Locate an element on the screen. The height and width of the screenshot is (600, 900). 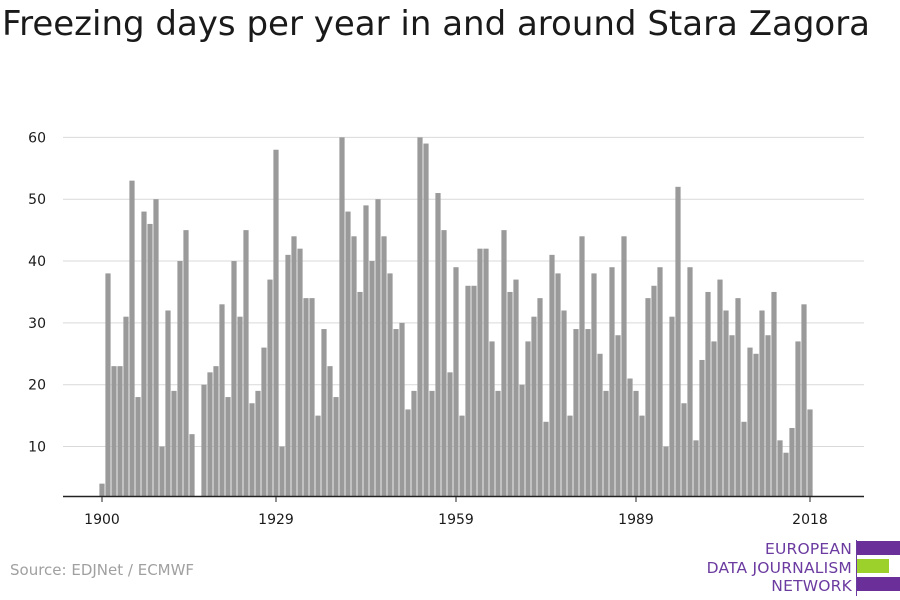
bar-1997 is located at coordinates (684, 449).